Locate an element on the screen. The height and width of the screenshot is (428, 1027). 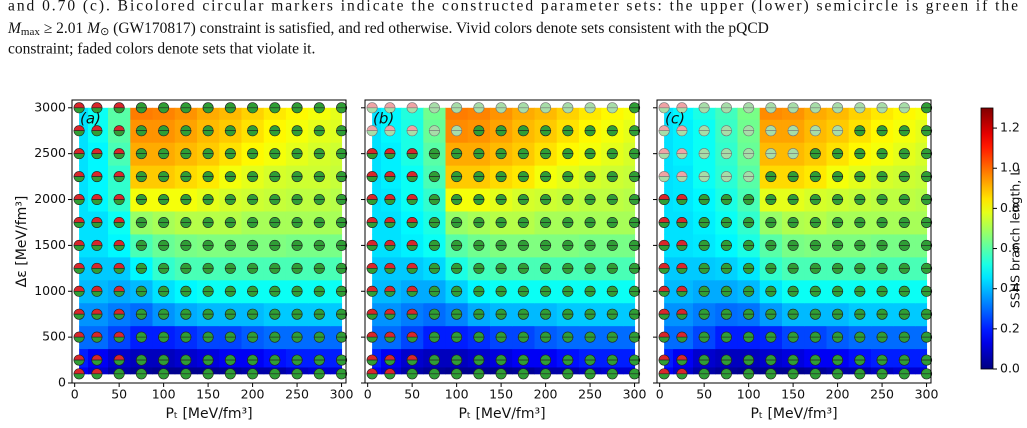
y-tick-label: 2500 is located at coordinates (50, 152).